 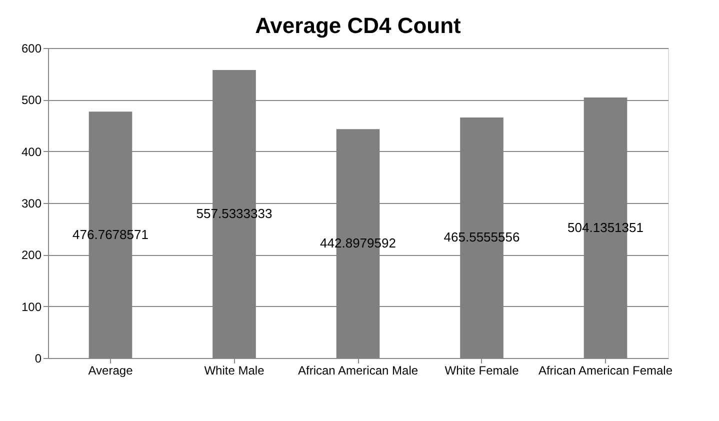 What do you see at coordinates (31, 255) in the screenshot?
I see `y-tick-label: 200` at bounding box center [31, 255].